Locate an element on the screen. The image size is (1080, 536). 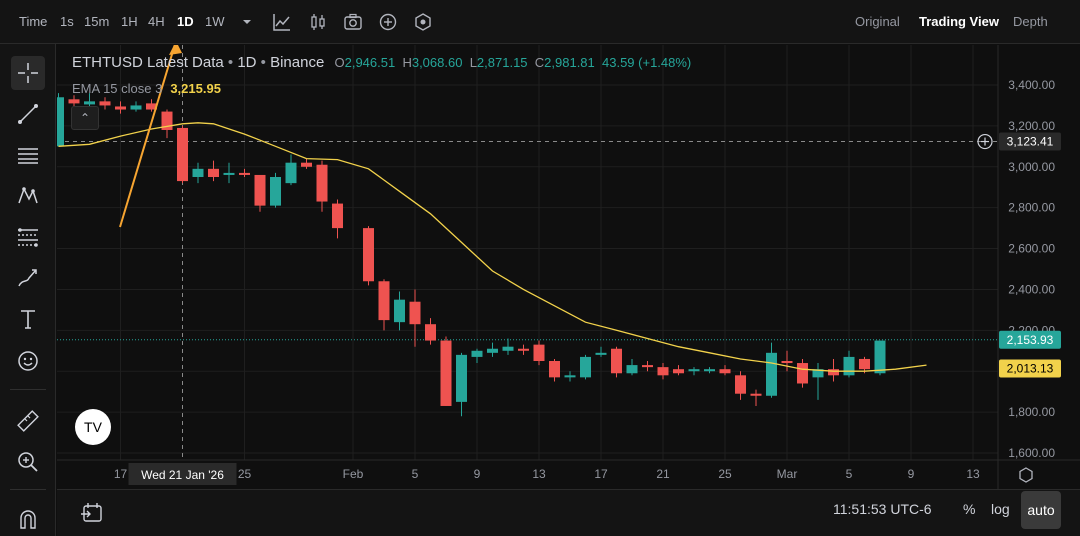
pattern-tool is located at coordinates (28, 196).